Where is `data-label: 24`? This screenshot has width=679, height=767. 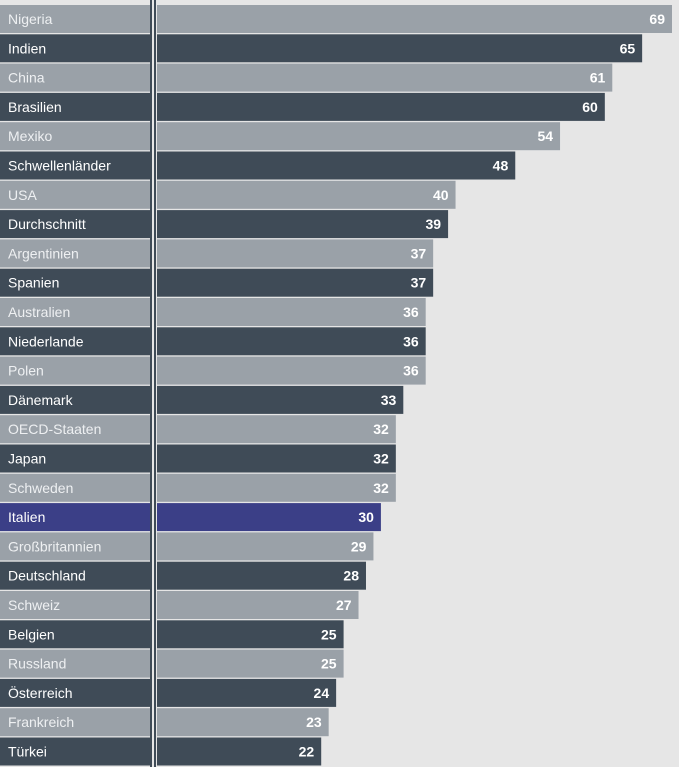 data-label: 24 is located at coordinates (322, 693).